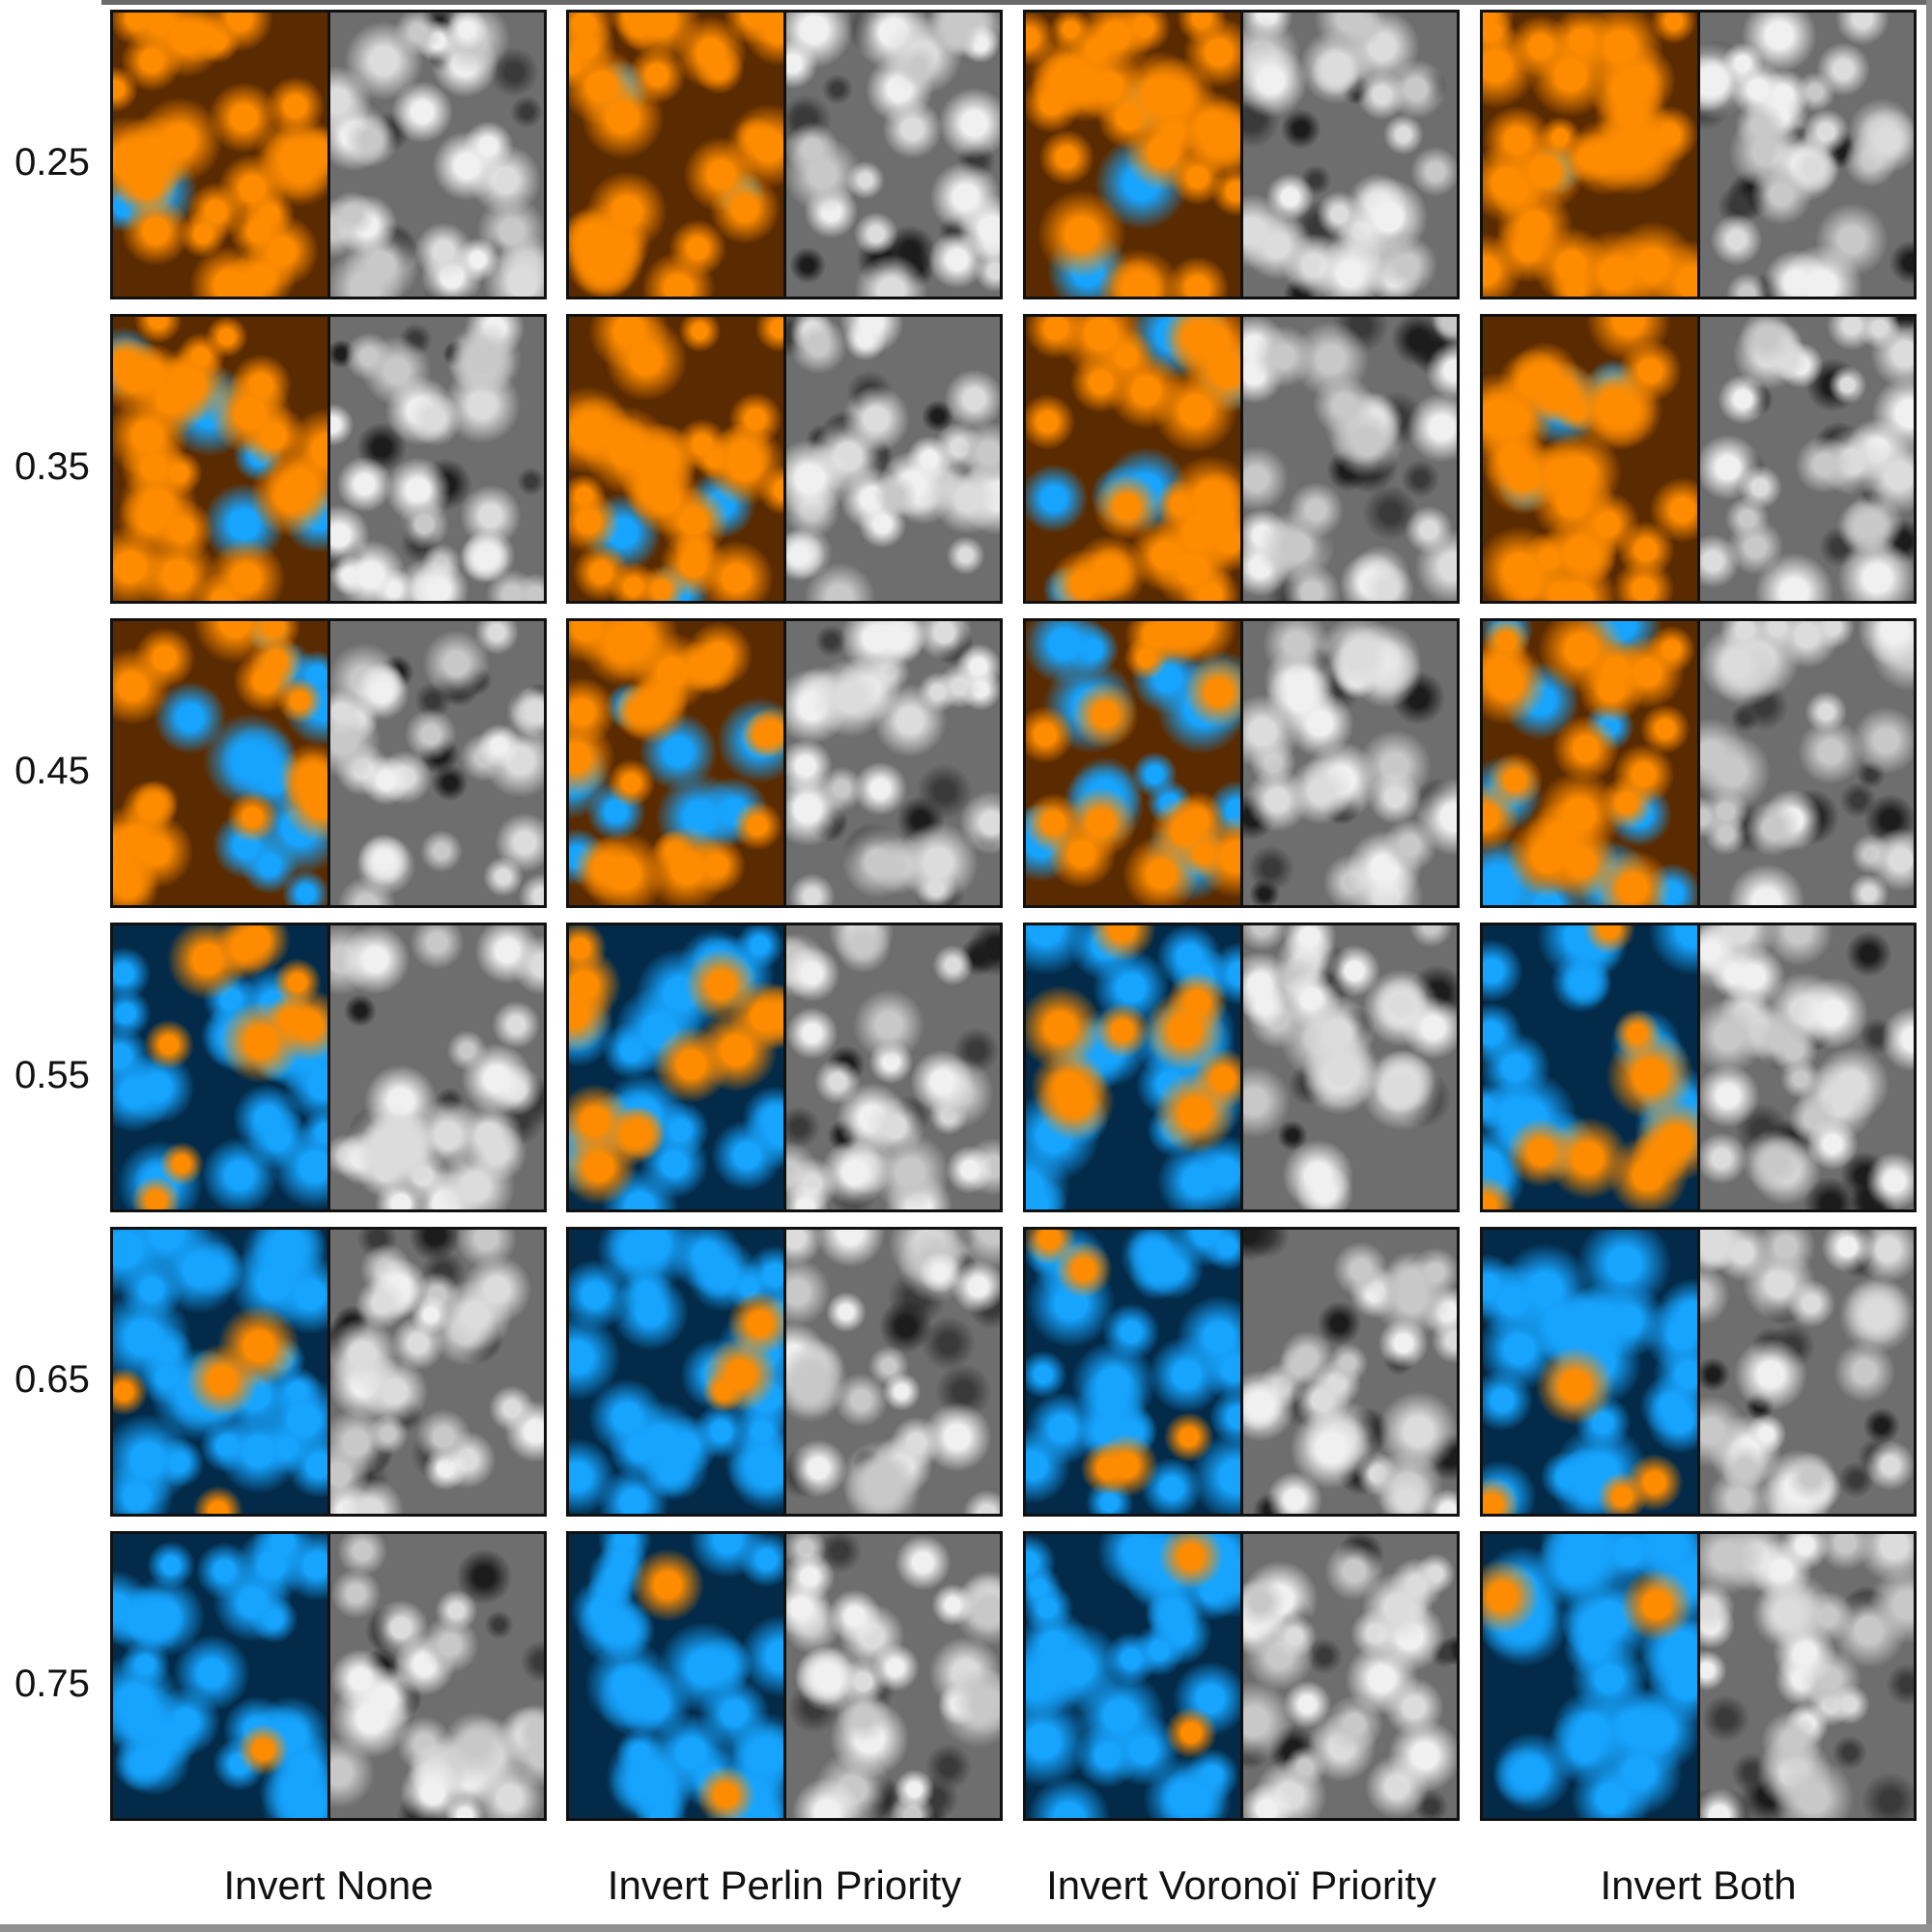 The image size is (1932, 1932). Describe the element at coordinates (52, 771) in the screenshot. I see `row-label-2: 0.45` at that location.